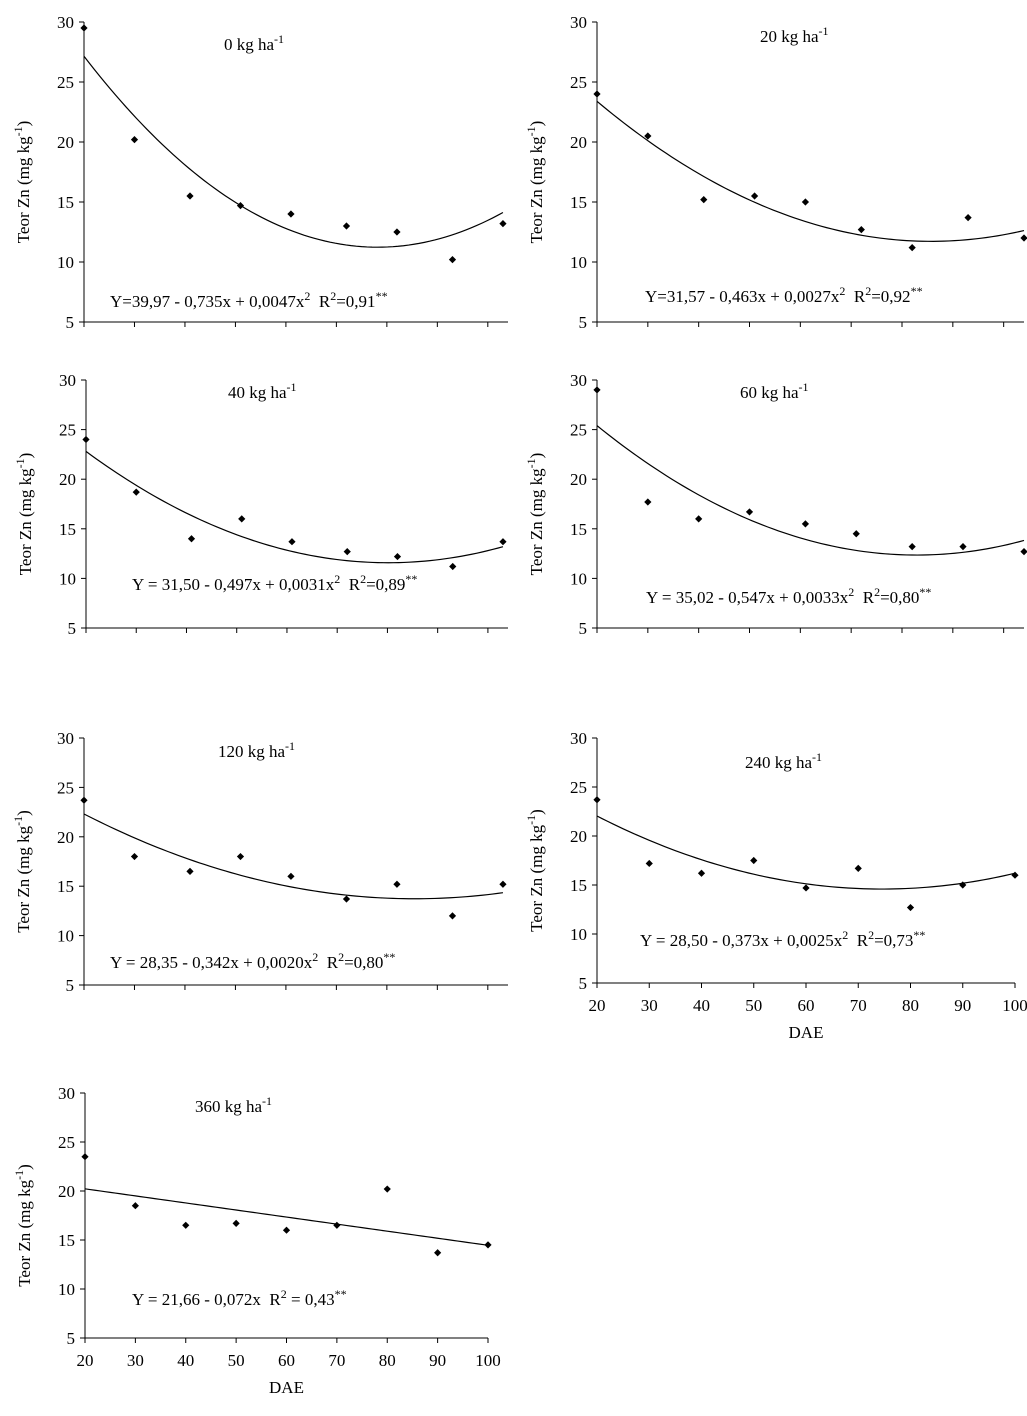 The height and width of the screenshot is (1416, 1027). I want to click on x-tick-label: 60, so click(806, 1005).